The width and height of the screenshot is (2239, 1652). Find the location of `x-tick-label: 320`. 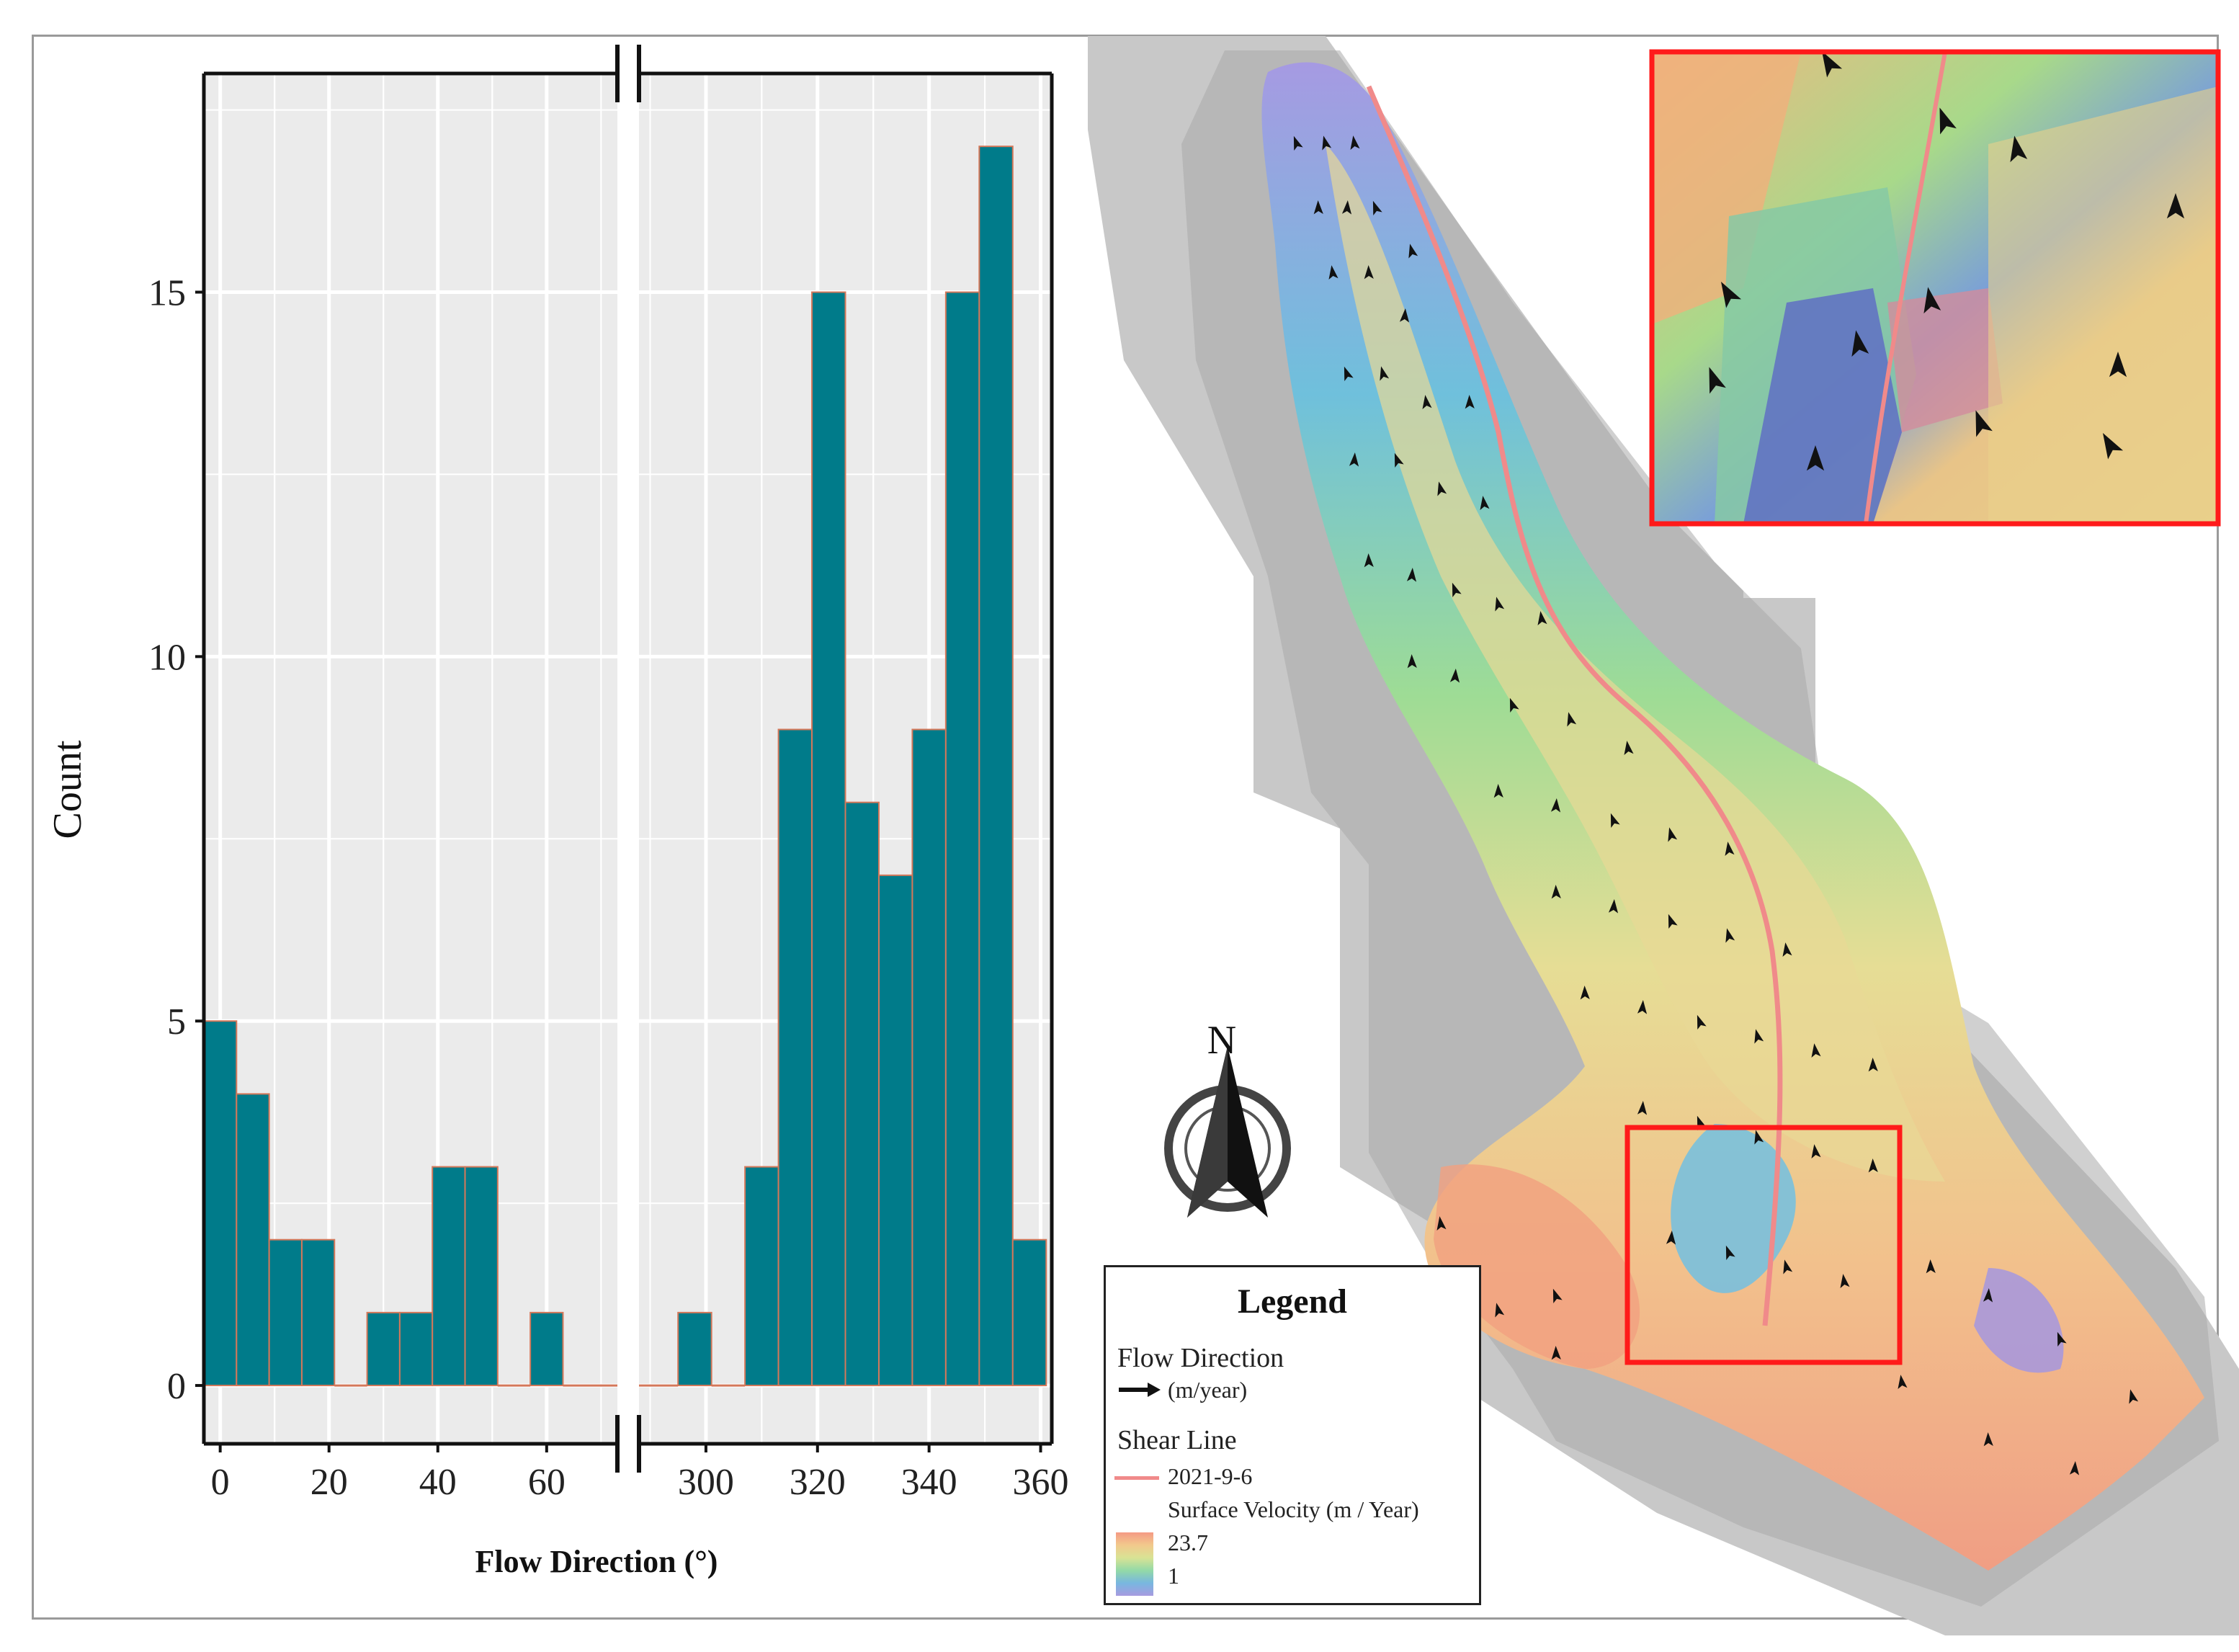

x-tick-label: 320 is located at coordinates (818, 1482).